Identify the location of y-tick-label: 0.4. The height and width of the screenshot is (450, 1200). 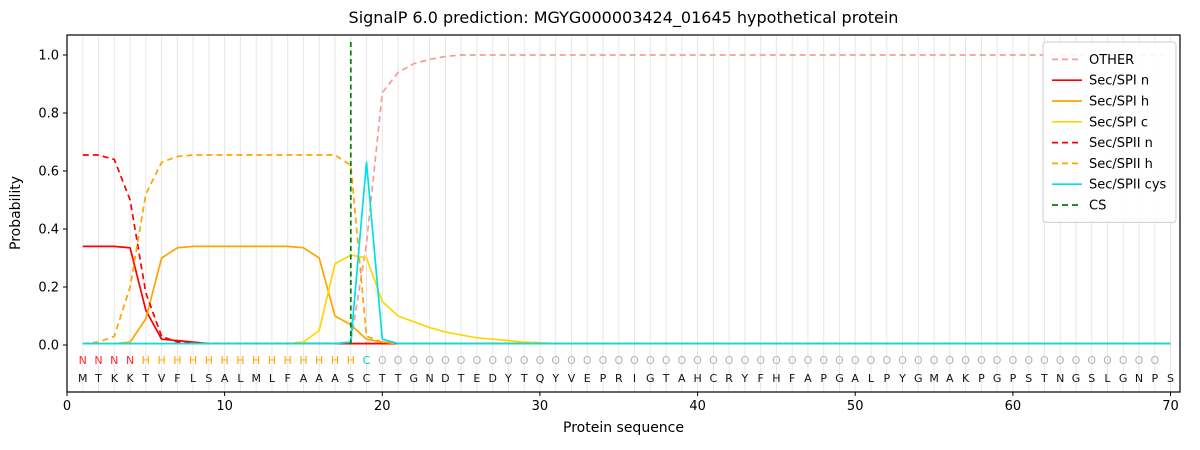
(48, 230).